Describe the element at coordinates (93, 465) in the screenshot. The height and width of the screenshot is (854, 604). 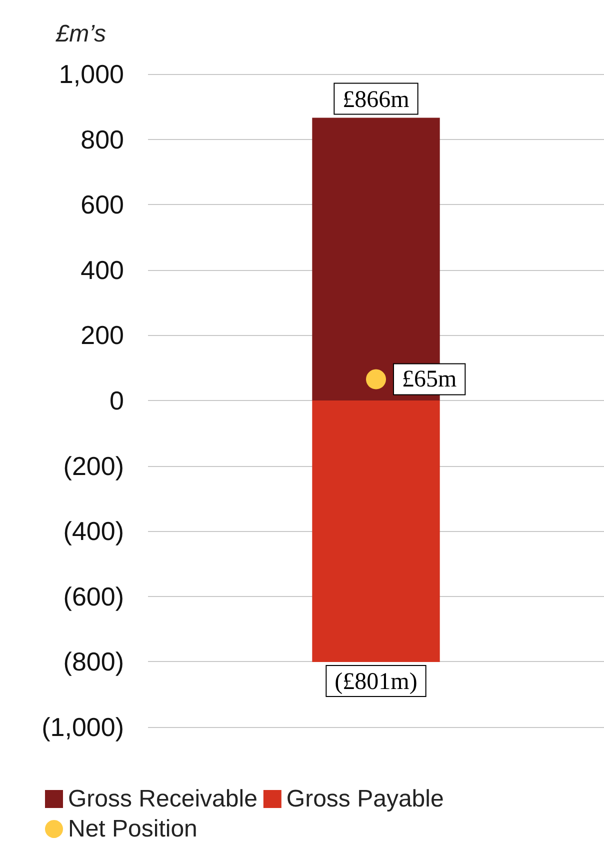
I see `y-tick-label: (200)` at that location.